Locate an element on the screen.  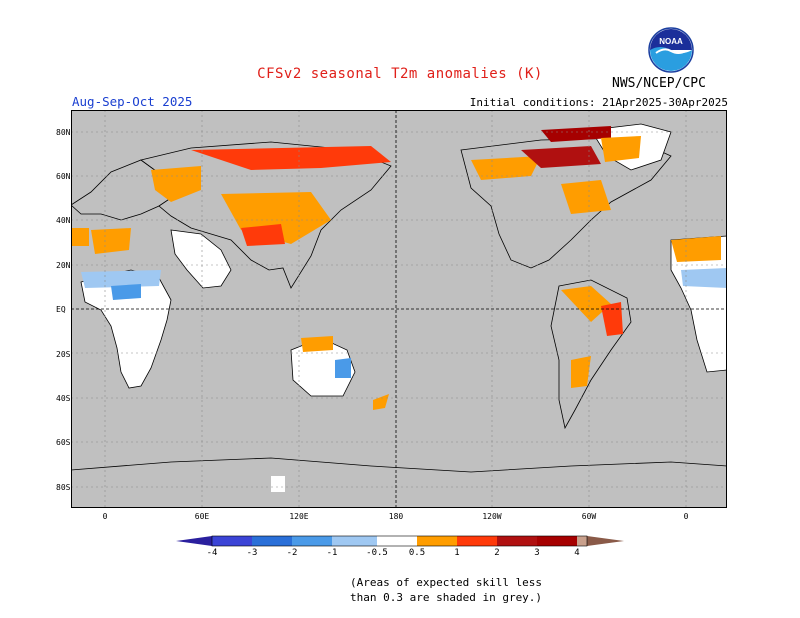
colorbar-label-pos1: 1 is located at coordinates (457, 553).